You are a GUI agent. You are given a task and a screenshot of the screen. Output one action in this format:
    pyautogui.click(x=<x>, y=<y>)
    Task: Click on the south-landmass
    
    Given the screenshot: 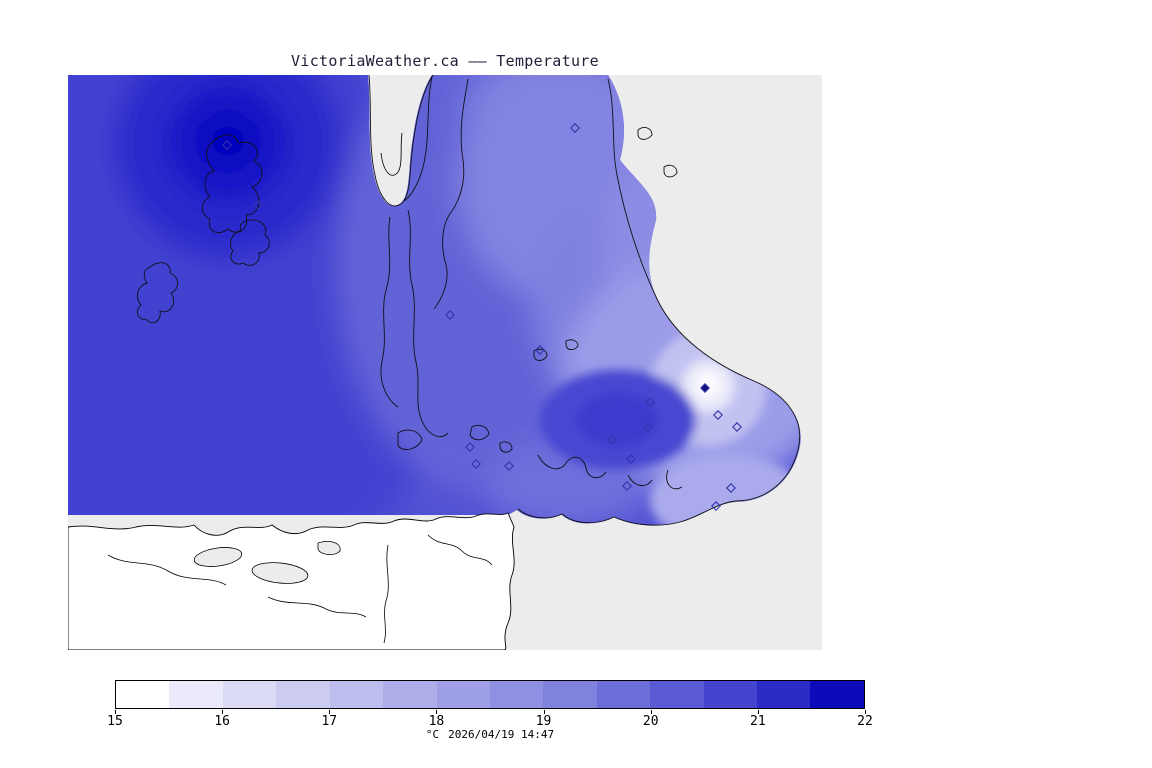 What is the action you would take?
    pyautogui.click(x=291, y=581)
    